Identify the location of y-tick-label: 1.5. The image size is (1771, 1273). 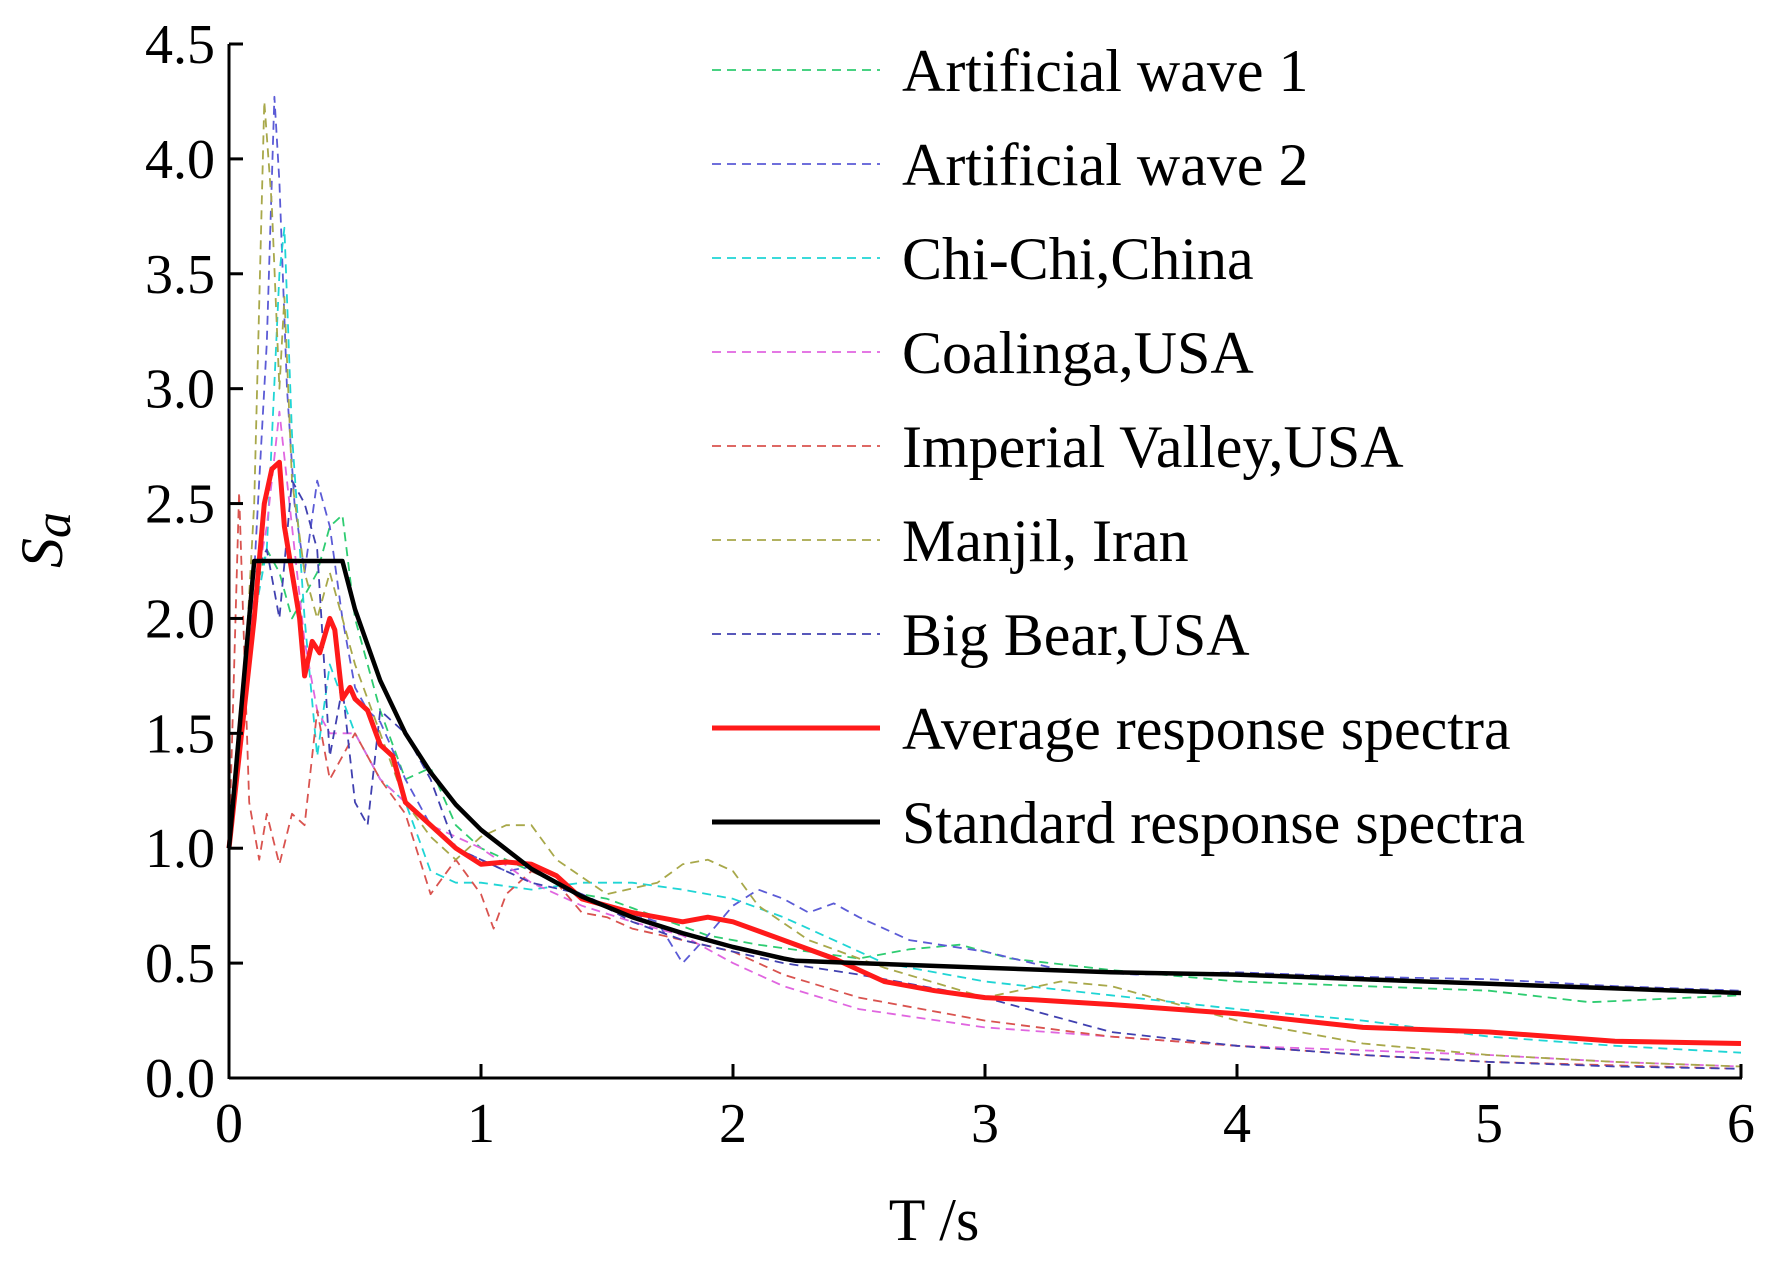
(180, 734).